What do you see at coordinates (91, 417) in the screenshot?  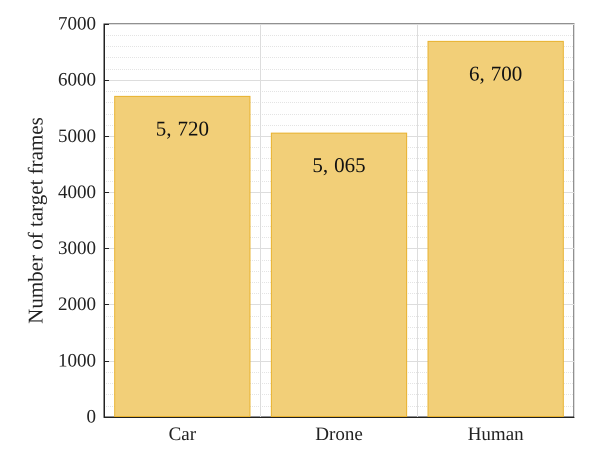 I see `y-tick-label: 0` at bounding box center [91, 417].